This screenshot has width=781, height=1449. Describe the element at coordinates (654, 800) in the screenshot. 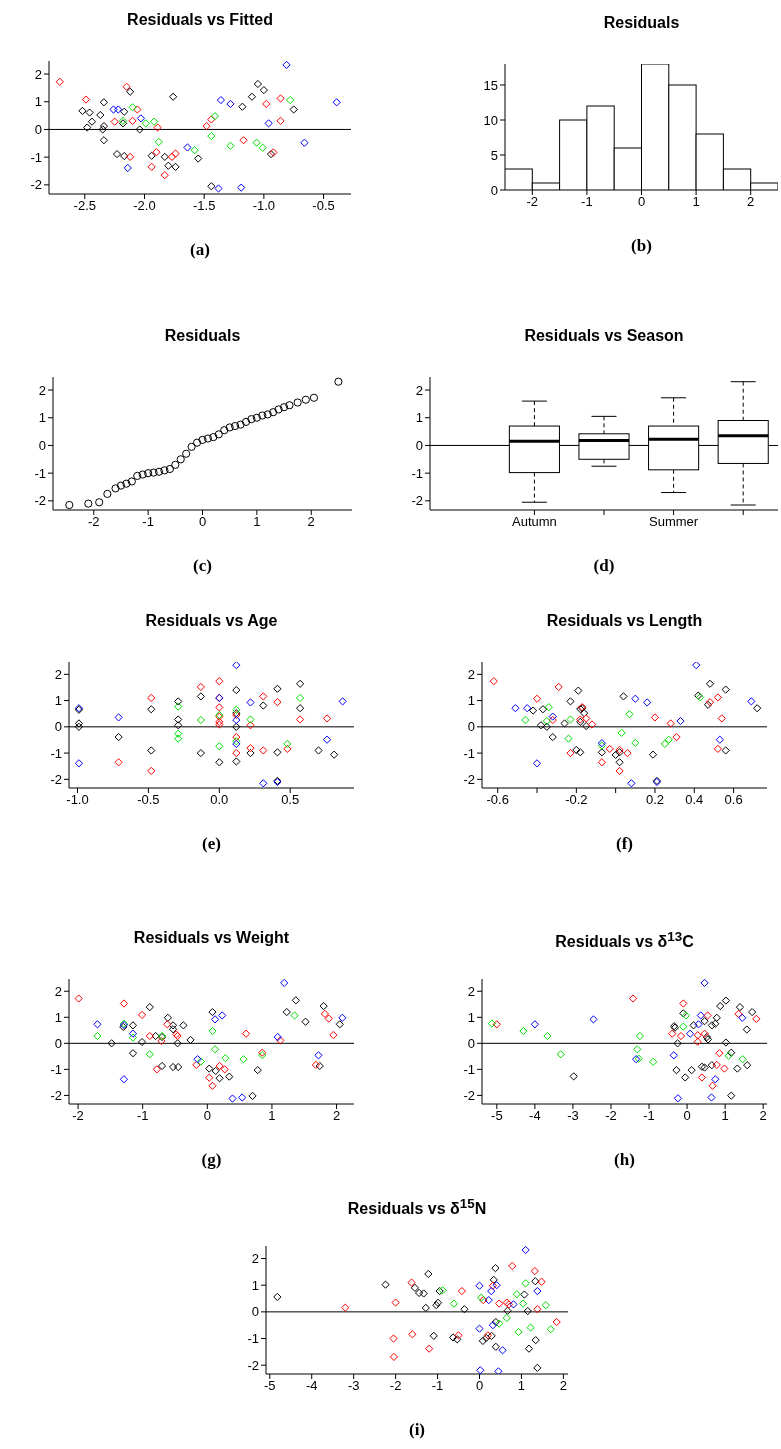

I see `x-tick-label: 0.2` at that location.